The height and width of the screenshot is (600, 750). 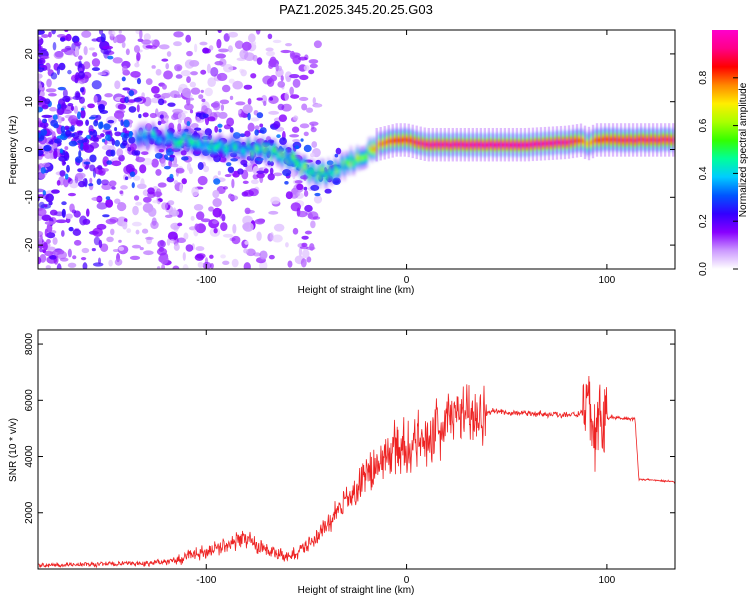 I want to click on colorbar-tick-label: 0.6, so click(x=703, y=125).